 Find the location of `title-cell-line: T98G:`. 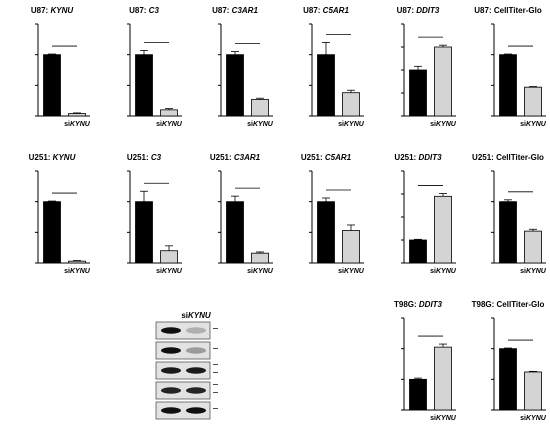

title-cell-line: T98G: is located at coordinates (405, 304).